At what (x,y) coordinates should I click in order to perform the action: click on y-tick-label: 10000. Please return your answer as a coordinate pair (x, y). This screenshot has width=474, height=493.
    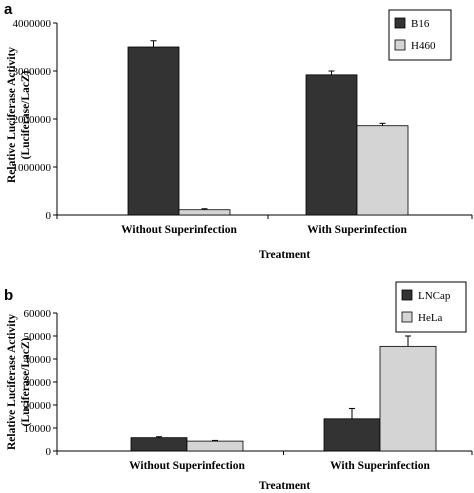
    Looking at the image, I should click on (38, 429).